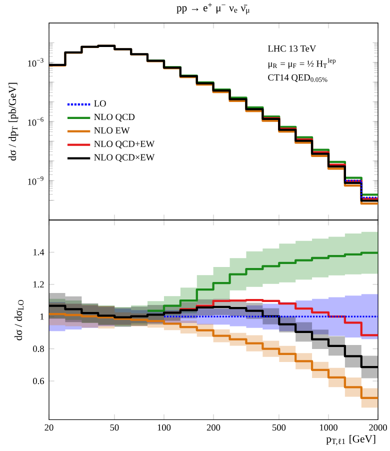 The height and width of the screenshot is (451, 390). I want to click on legend-label: NLO EW, so click(112, 130).